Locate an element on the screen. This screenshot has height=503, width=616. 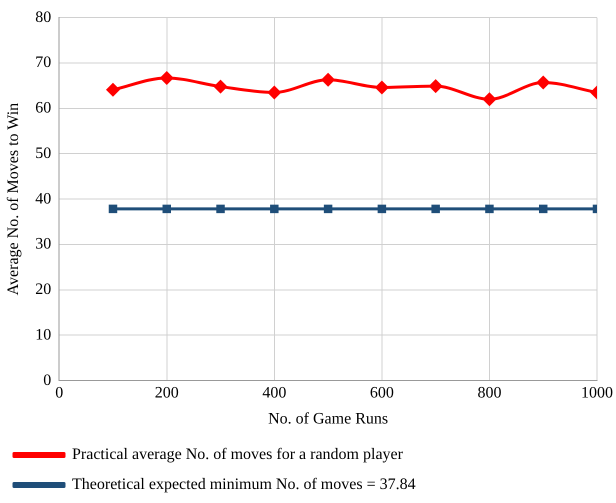
x-tick-label: 1000 is located at coordinates (597, 393).